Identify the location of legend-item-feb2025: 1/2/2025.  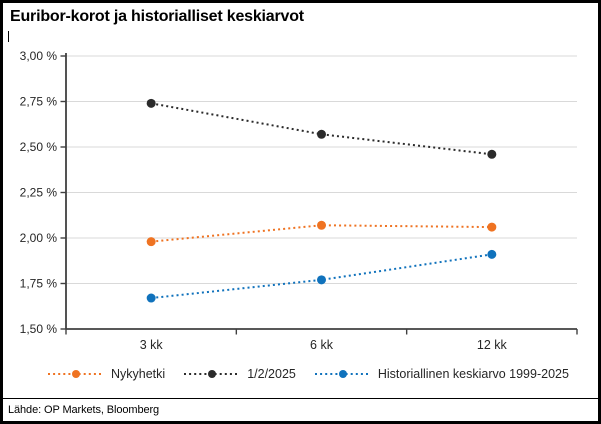
(240, 374).